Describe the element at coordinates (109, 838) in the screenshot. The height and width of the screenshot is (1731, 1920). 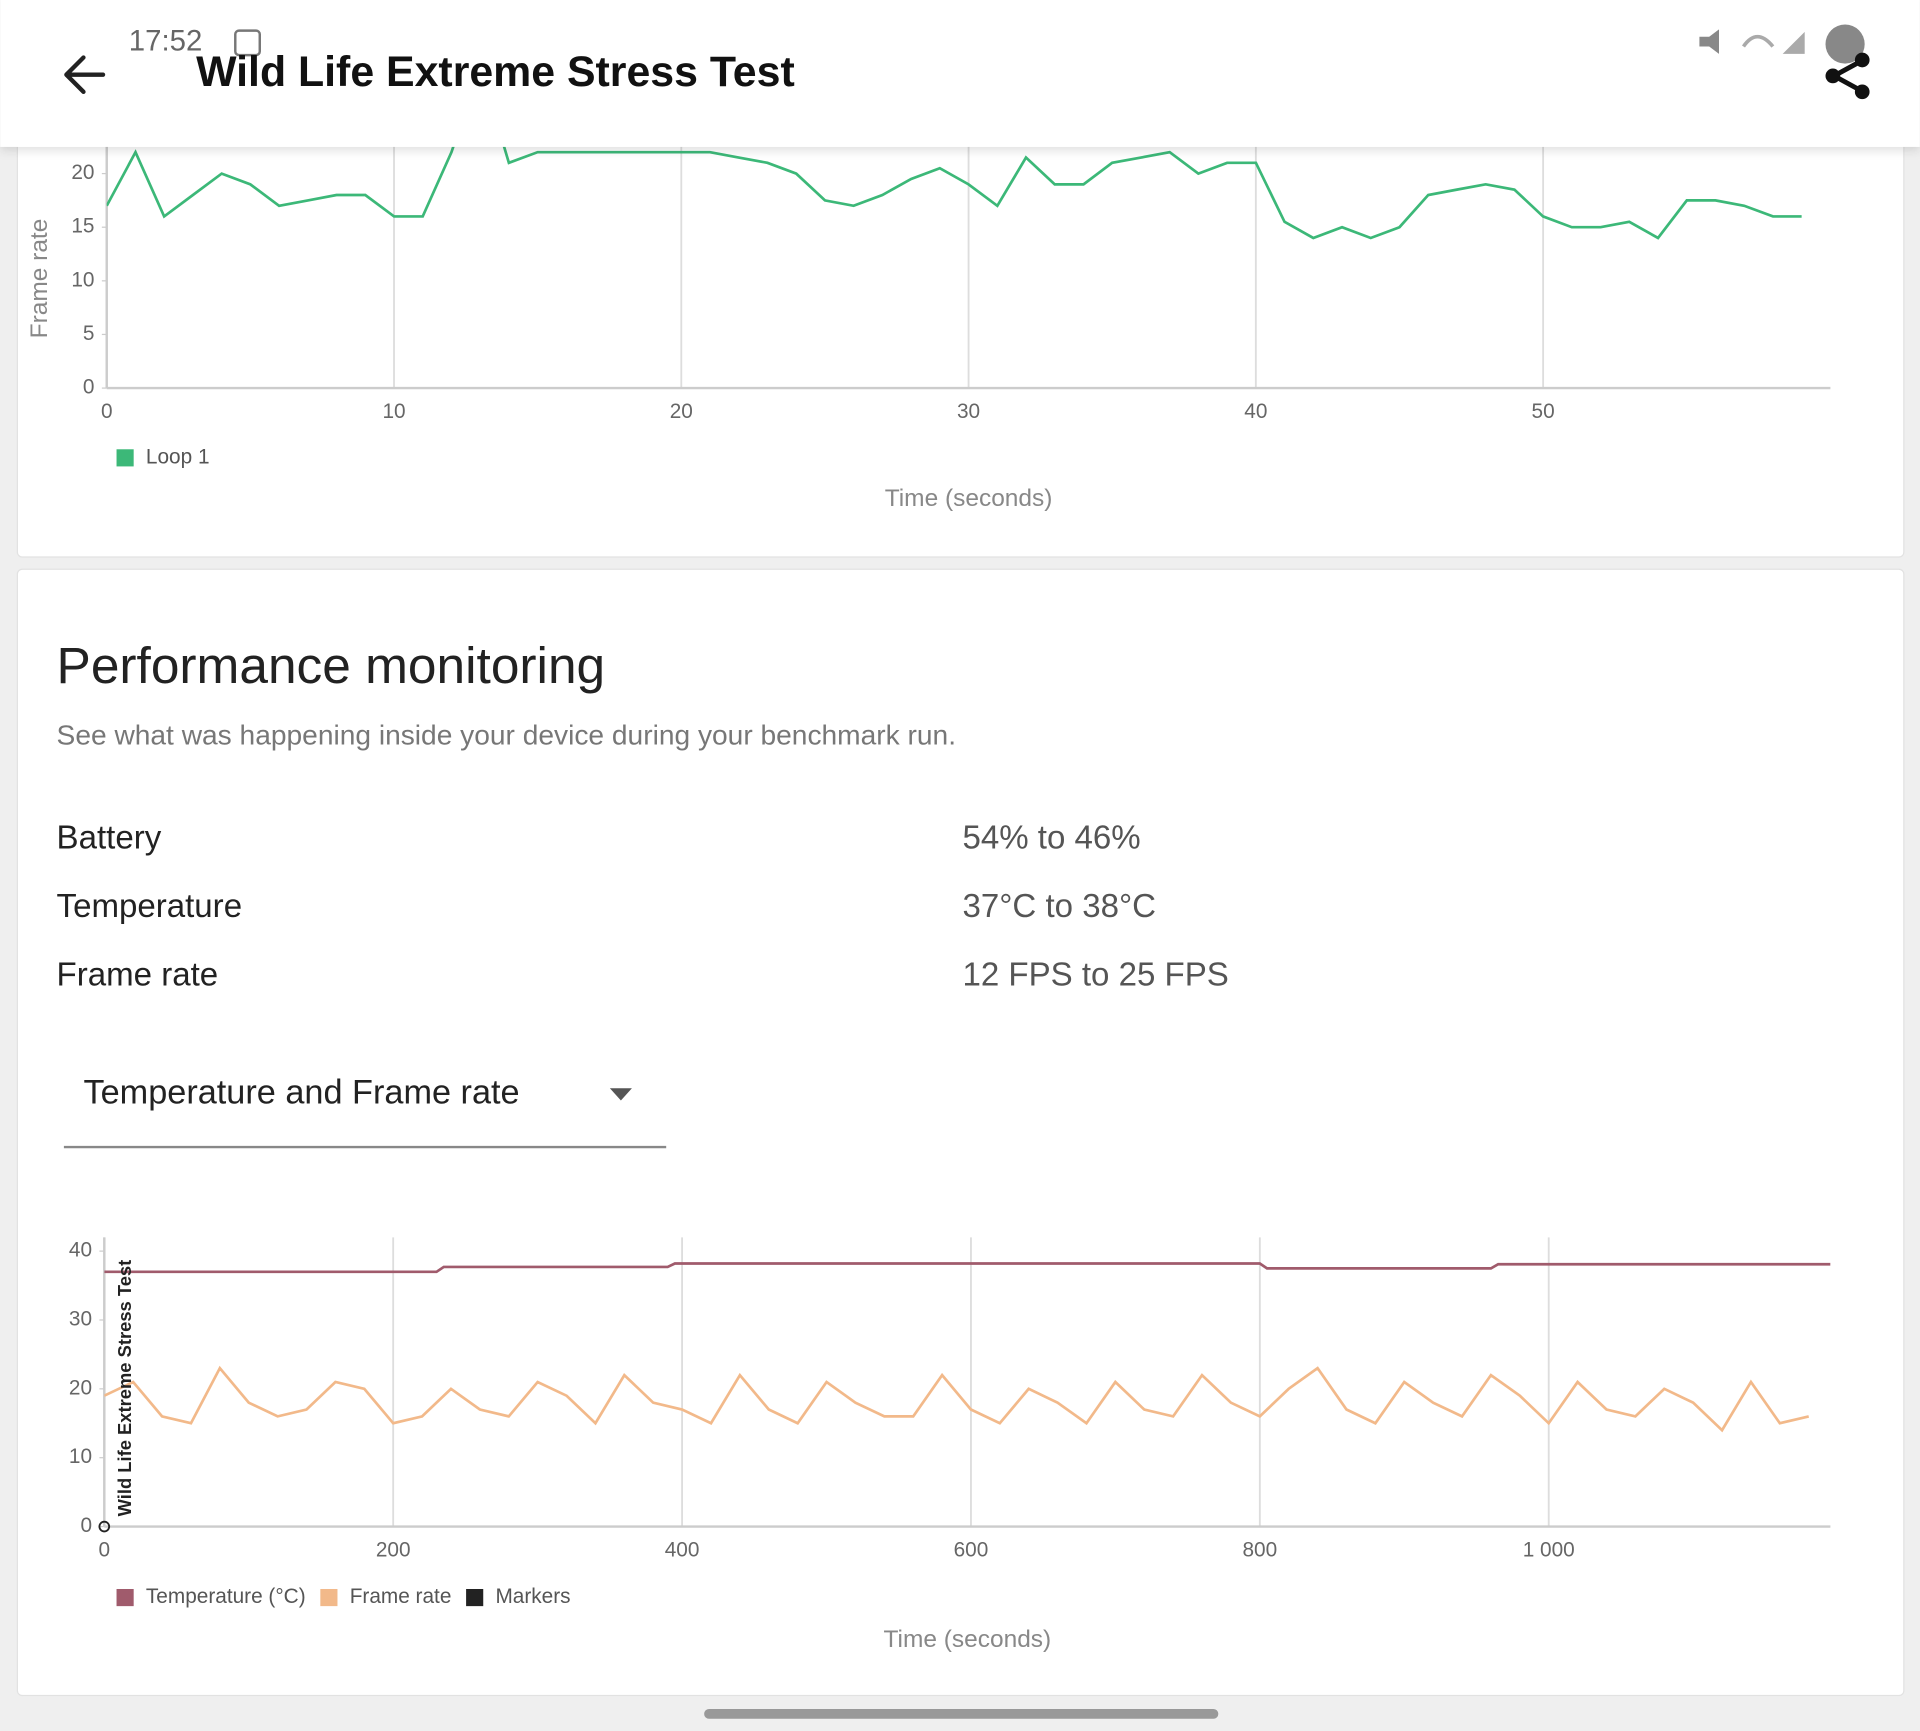
I see `row-label: Battery` at that location.